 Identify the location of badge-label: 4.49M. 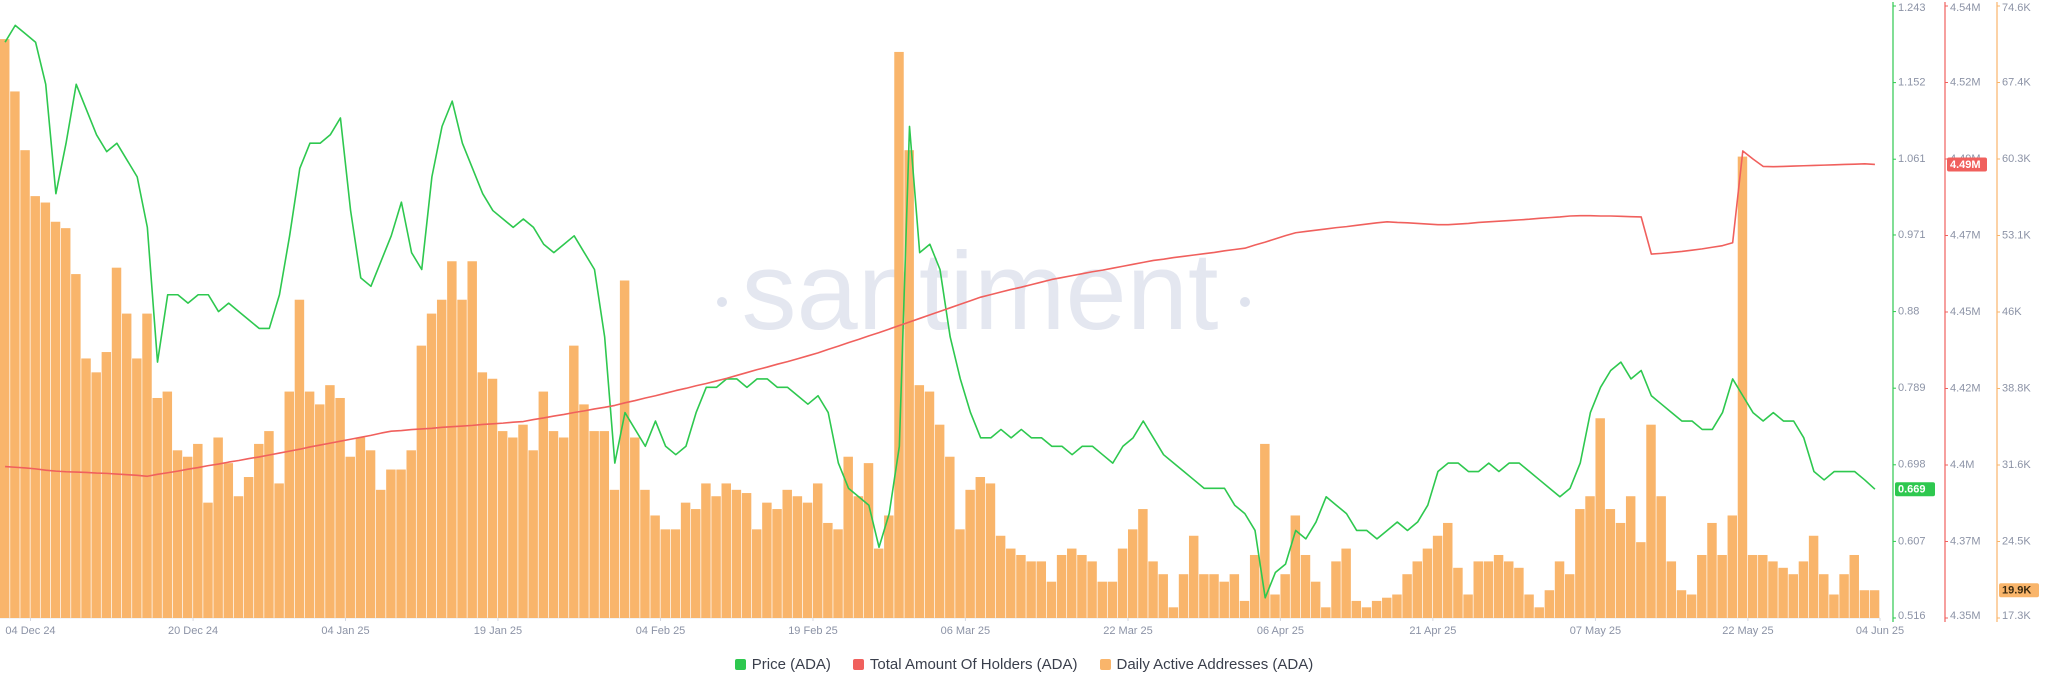
(1965, 165).